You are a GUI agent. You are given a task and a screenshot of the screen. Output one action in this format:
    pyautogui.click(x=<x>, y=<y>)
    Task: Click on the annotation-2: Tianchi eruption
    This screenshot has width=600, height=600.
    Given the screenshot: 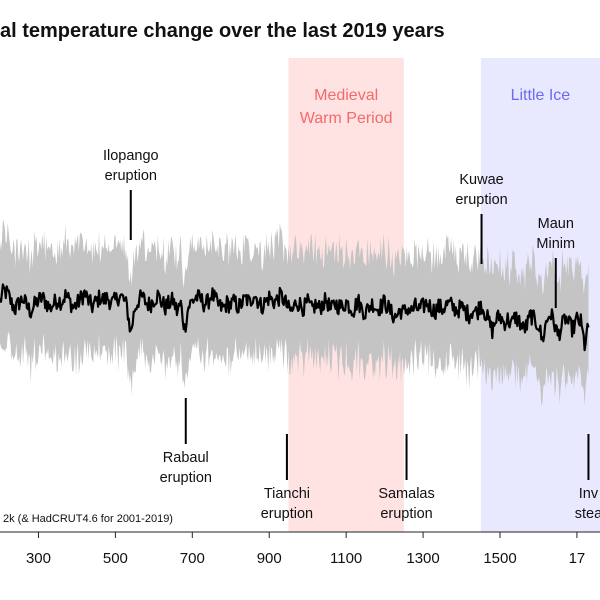 What is the action you would take?
    pyautogui.click(x=287, y=478)
    